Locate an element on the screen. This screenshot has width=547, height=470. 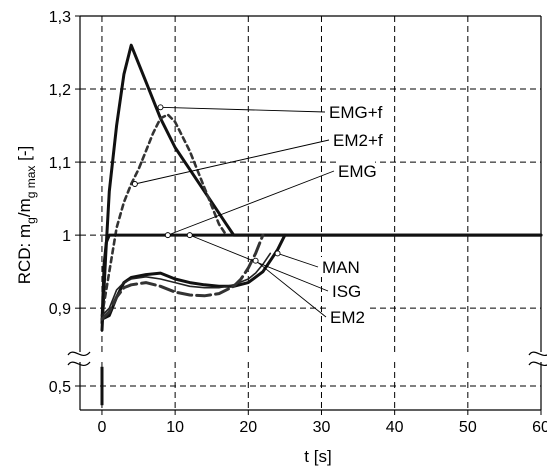
series-em2 is located at coordinates (182, 277).